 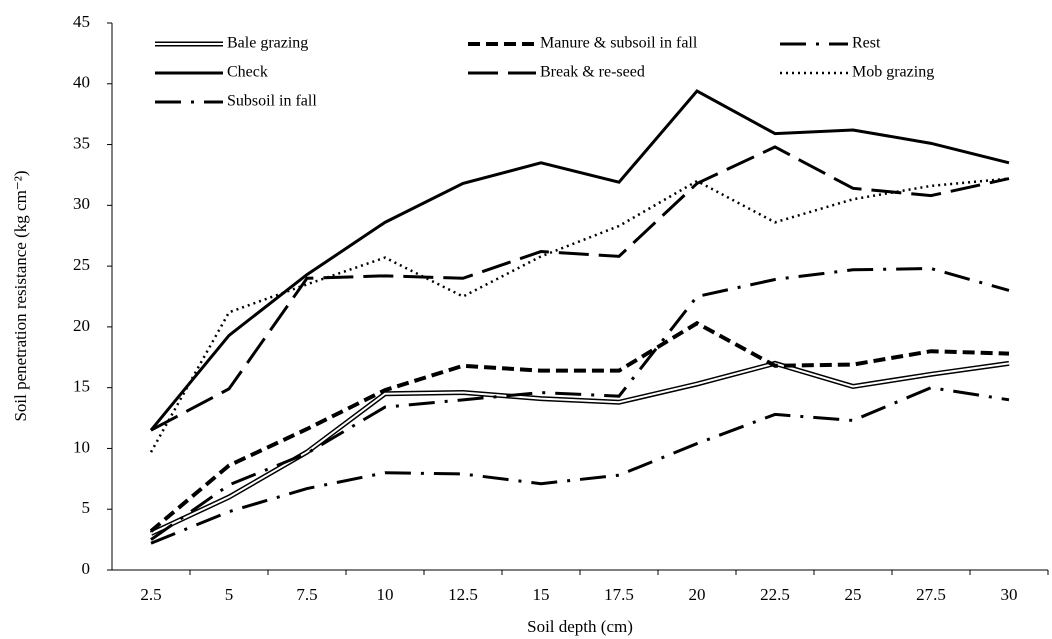 What do you see at coordinates (775, 594) in the screenshot?
I see `x-tick-label: 22.5` at bounding box center [775, 594].